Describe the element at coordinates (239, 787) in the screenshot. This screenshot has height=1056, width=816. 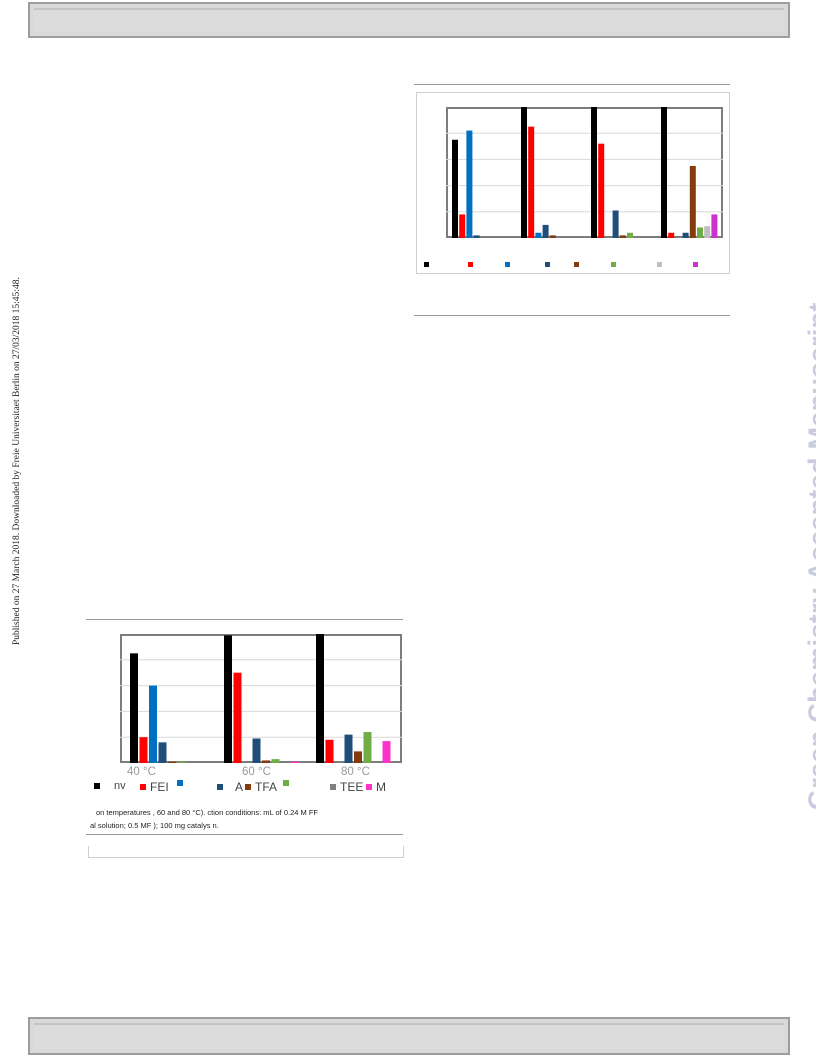
I see `legend-label-a: A` at that location.